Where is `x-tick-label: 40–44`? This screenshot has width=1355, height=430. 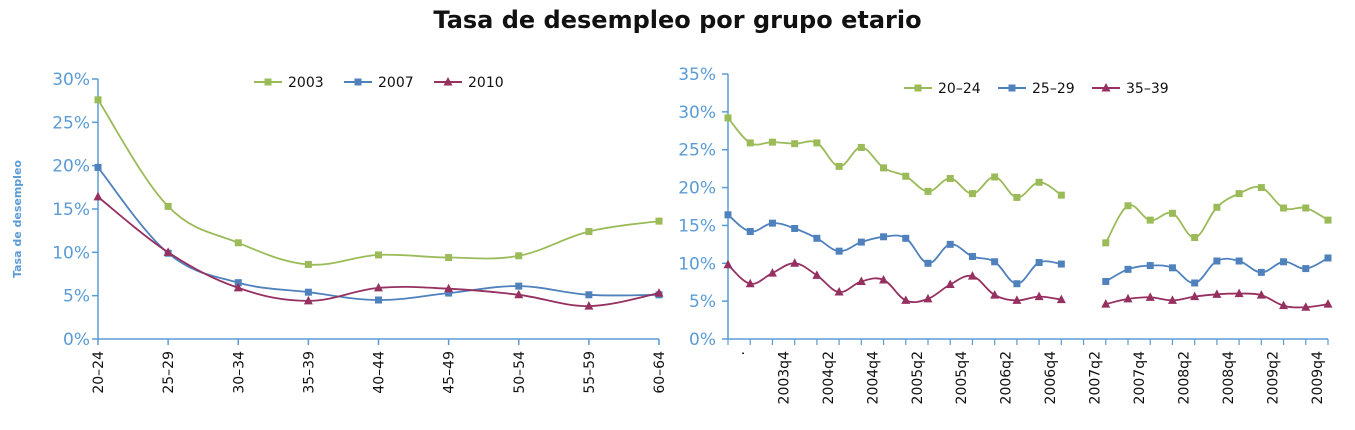 x-tick-label: 40–44 is located at coordinates (380, 372).